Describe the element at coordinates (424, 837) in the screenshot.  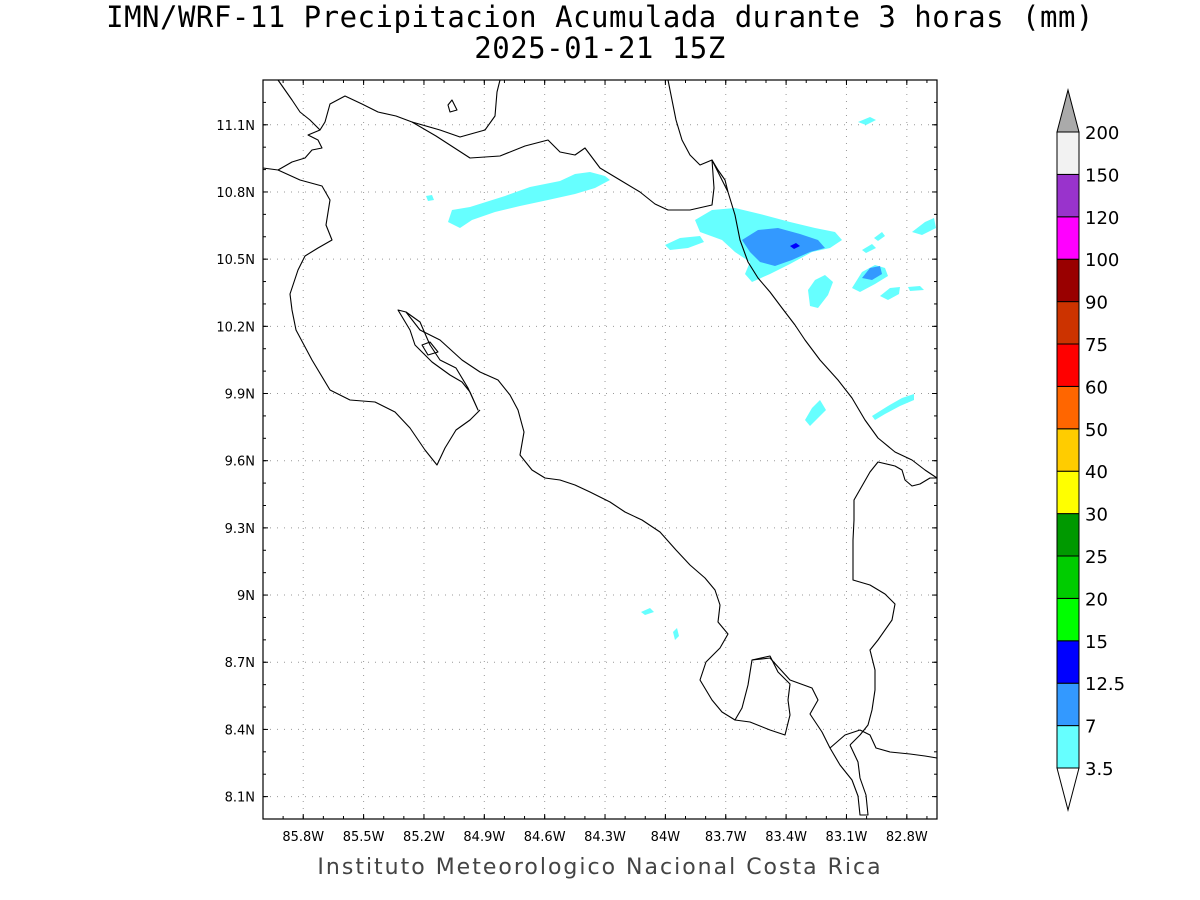
I see `lon-tick-label: 85.2W` at that location.